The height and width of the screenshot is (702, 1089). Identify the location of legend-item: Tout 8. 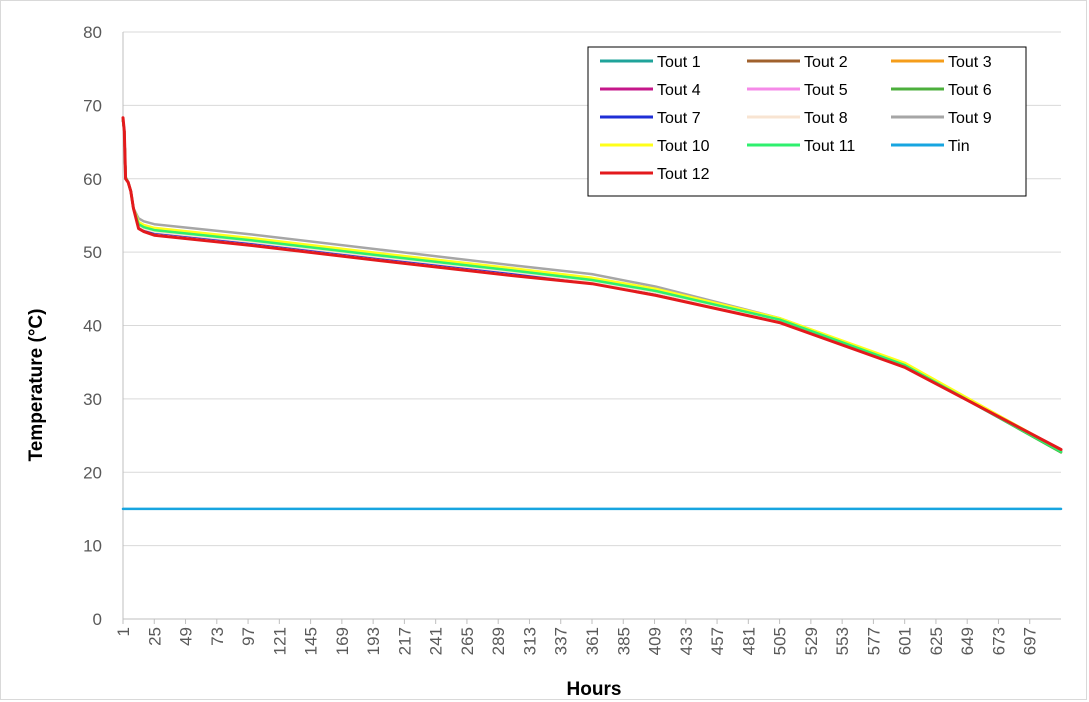
(797, 118).